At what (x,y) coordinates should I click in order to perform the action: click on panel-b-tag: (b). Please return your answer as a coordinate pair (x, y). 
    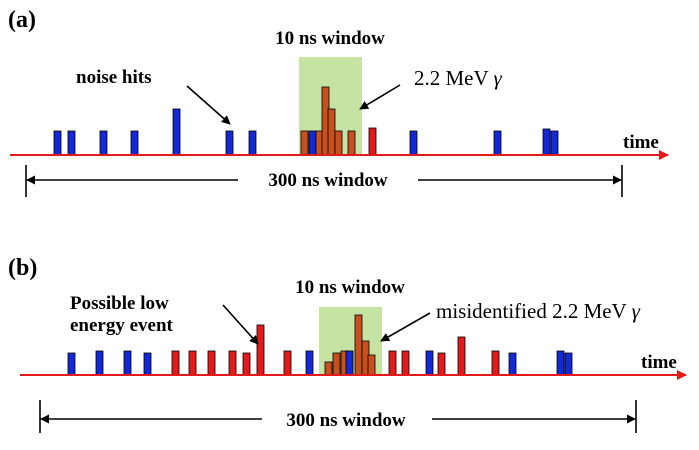
    Looking at the image, I should click on (22, 268).